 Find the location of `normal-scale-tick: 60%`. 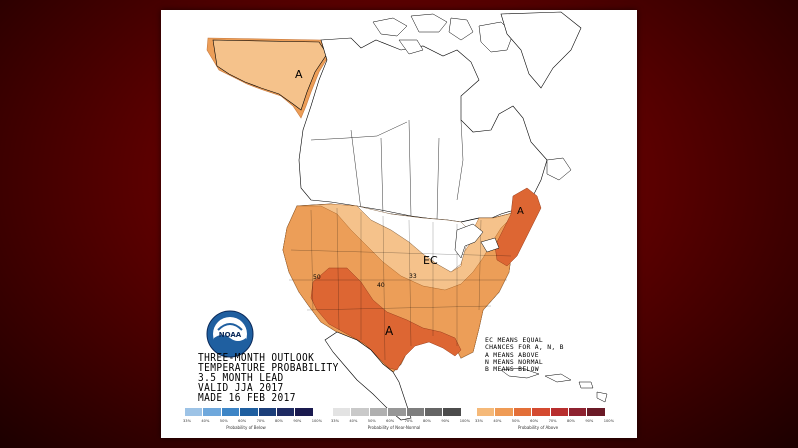

normal-scale-tick: 60% is located at coordinates (390, 421).